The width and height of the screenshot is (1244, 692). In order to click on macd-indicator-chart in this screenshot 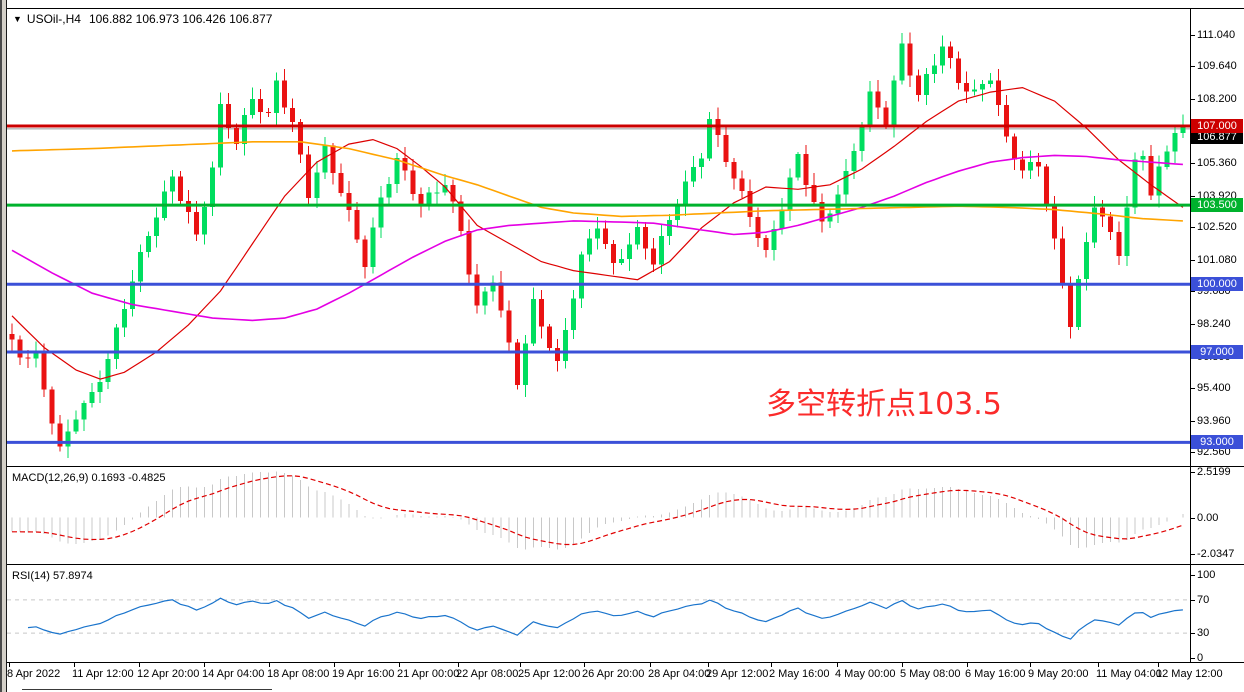, I will do `click(597, 510)`.